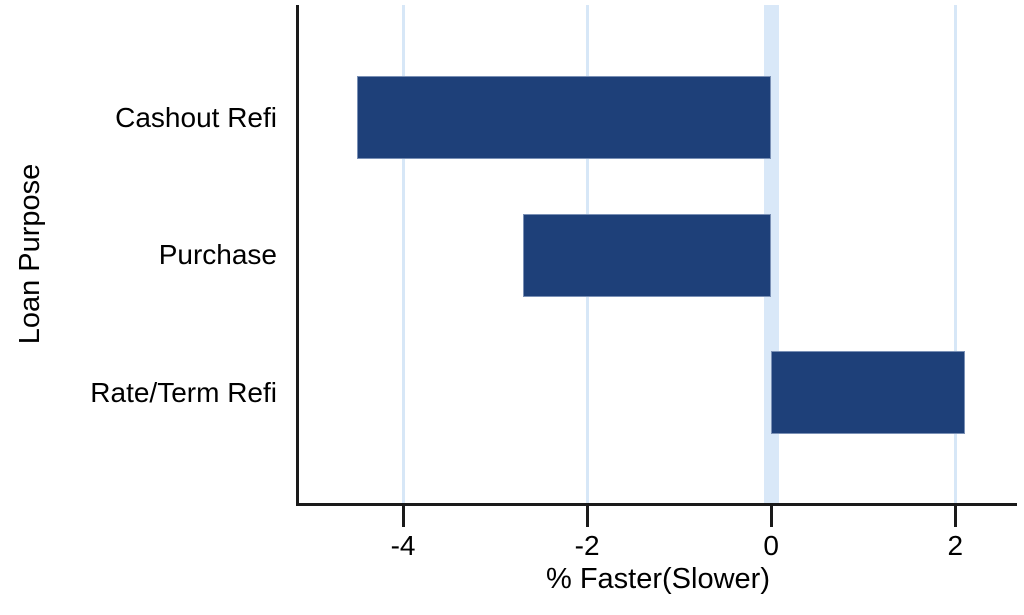  What do you see at coordinates (297, 255) in the screenshot?
I see `y-axis-line` at bounding box center [297, 255].